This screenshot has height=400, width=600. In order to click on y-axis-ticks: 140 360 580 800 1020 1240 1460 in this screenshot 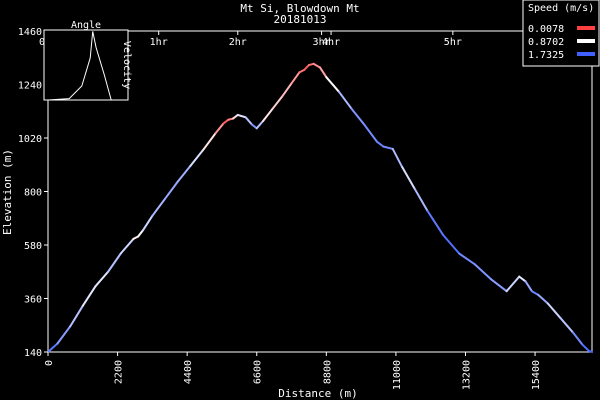, I will do `click(33, 193)`.